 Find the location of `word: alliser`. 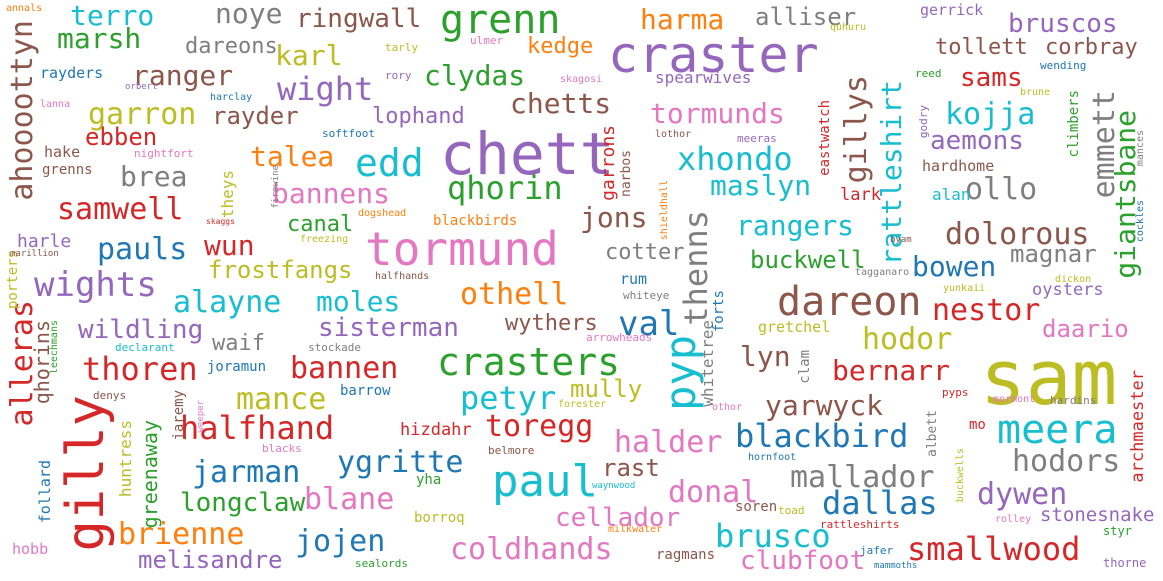

word: alliser is located at coordinates (806, 17).